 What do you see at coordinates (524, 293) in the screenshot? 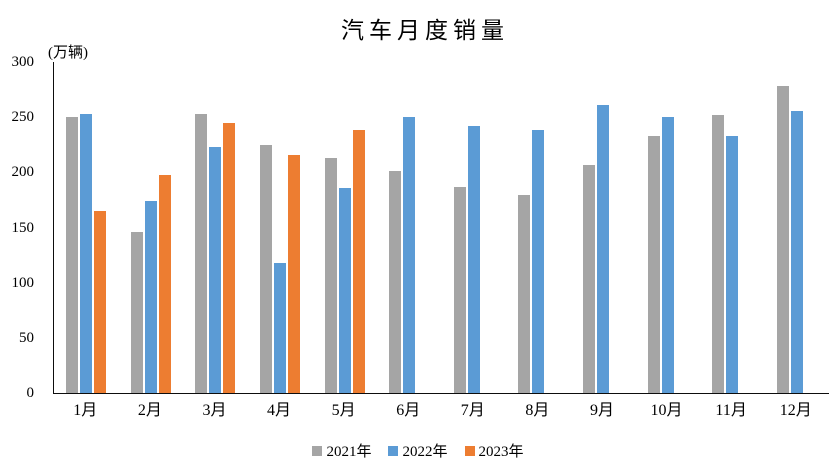
I see `bar-2021-m8` at bounding box center [524, 293].